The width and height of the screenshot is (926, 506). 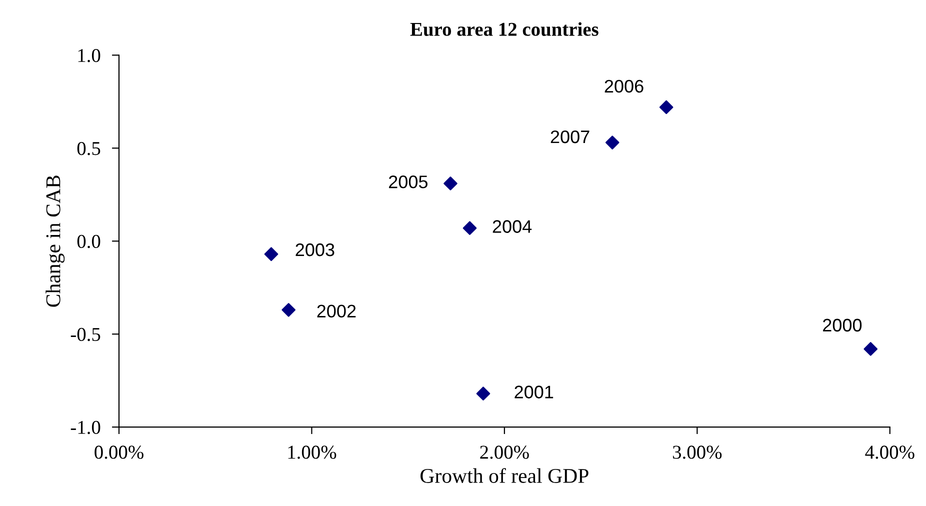 I want to click on y-tick-label: -0.5, so click(x=85, y=335).